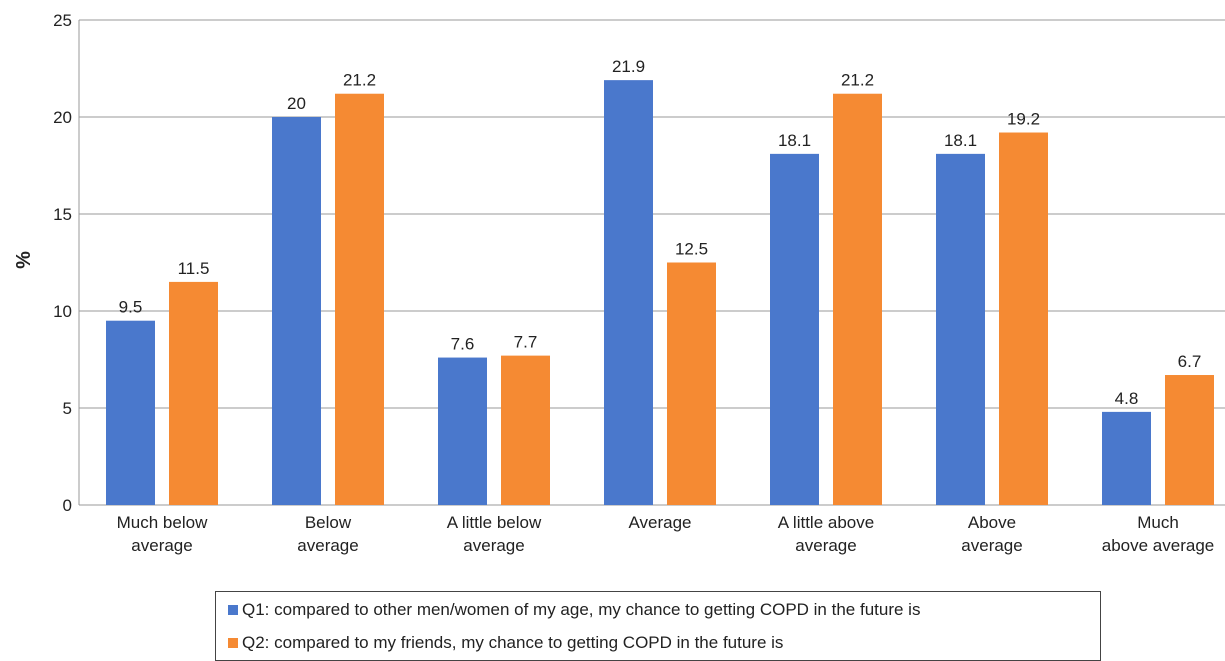 The height and width of the screenshot is (661, 1225). I want to click on y-tick-label: 5, so click(67, 408).